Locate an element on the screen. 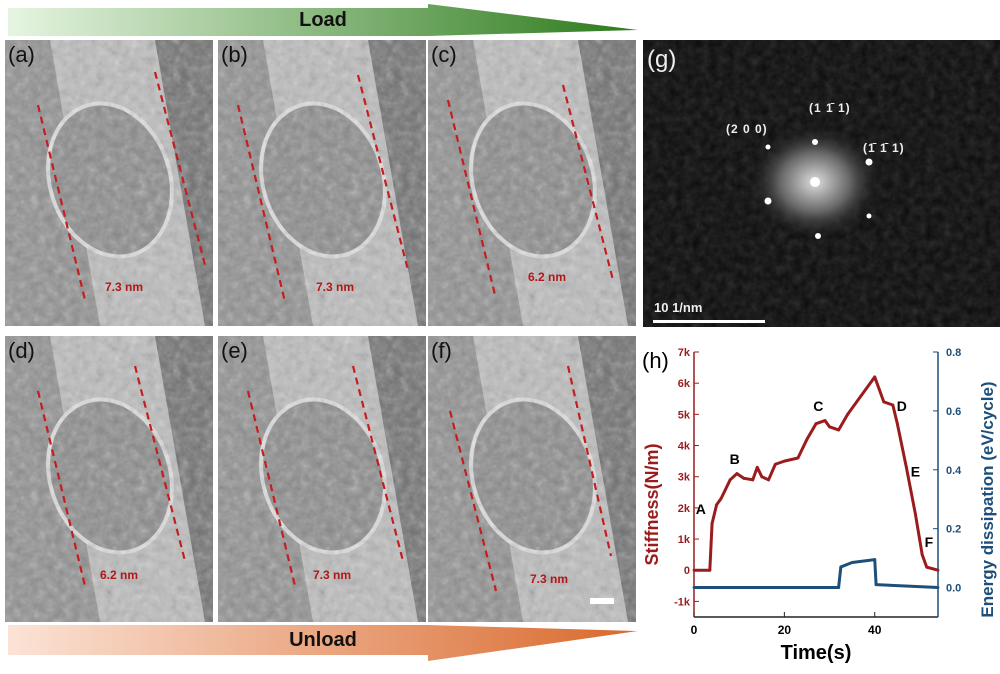 The width and height of the screenshot is (1000, 674). panel-label: (d) is located at coordinates (21, 350).